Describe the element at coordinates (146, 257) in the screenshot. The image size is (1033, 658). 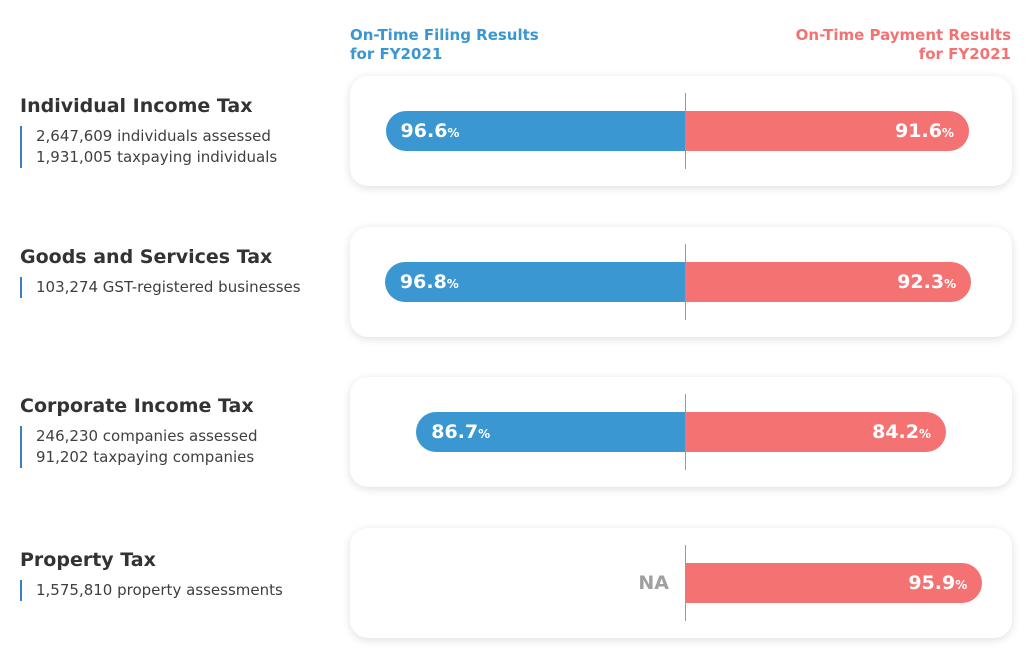
I see `goods-and-services-tax-title: Goods and Services Tax` at that location.